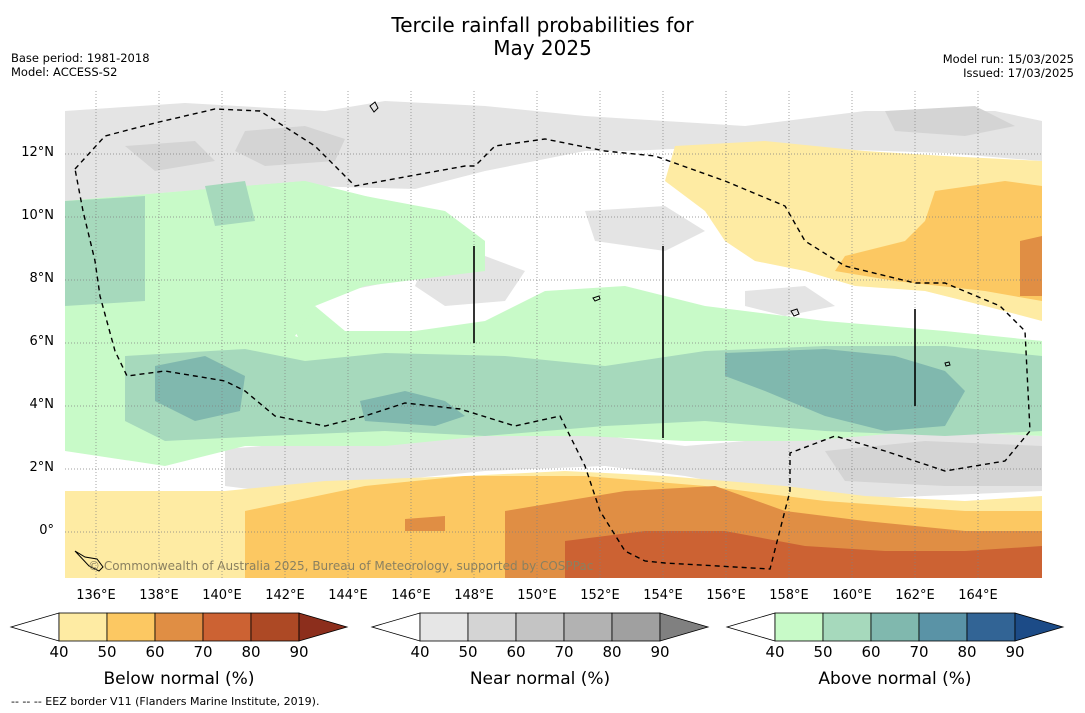 The width and height of the screenshot is (1085, 713). What do you see at coordinates (978, 595) in the screenshot?
I see `lon-label-164e: 164°E` at bounding box center [978, 595].